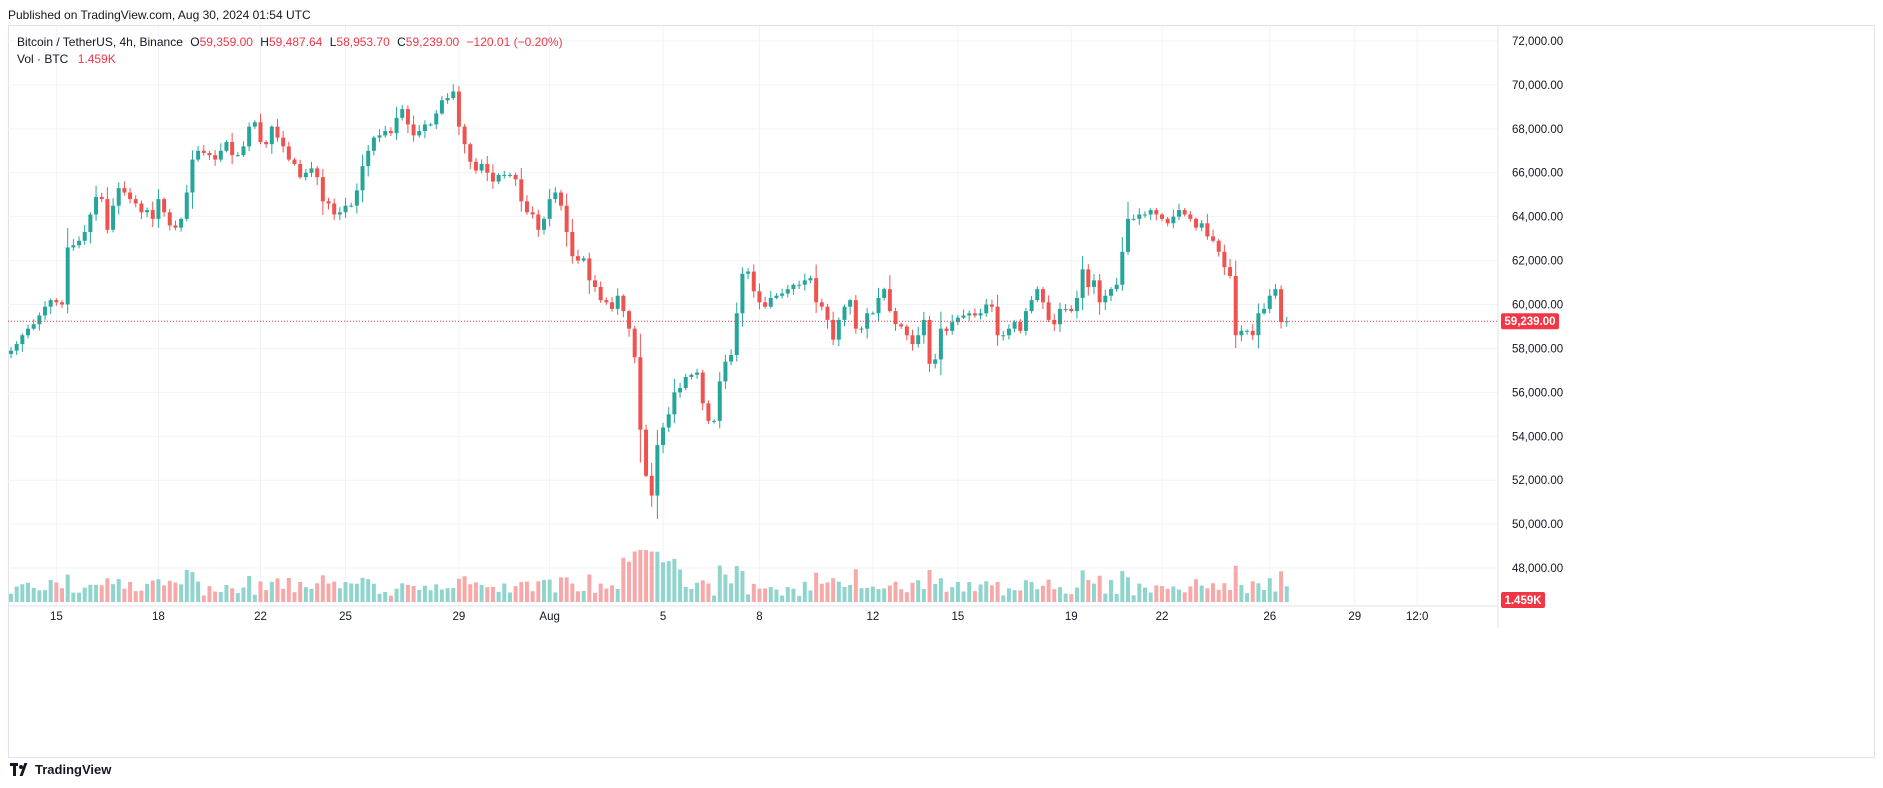  I want to click on last-price-label: 59,239.00, so click(1529, 322).